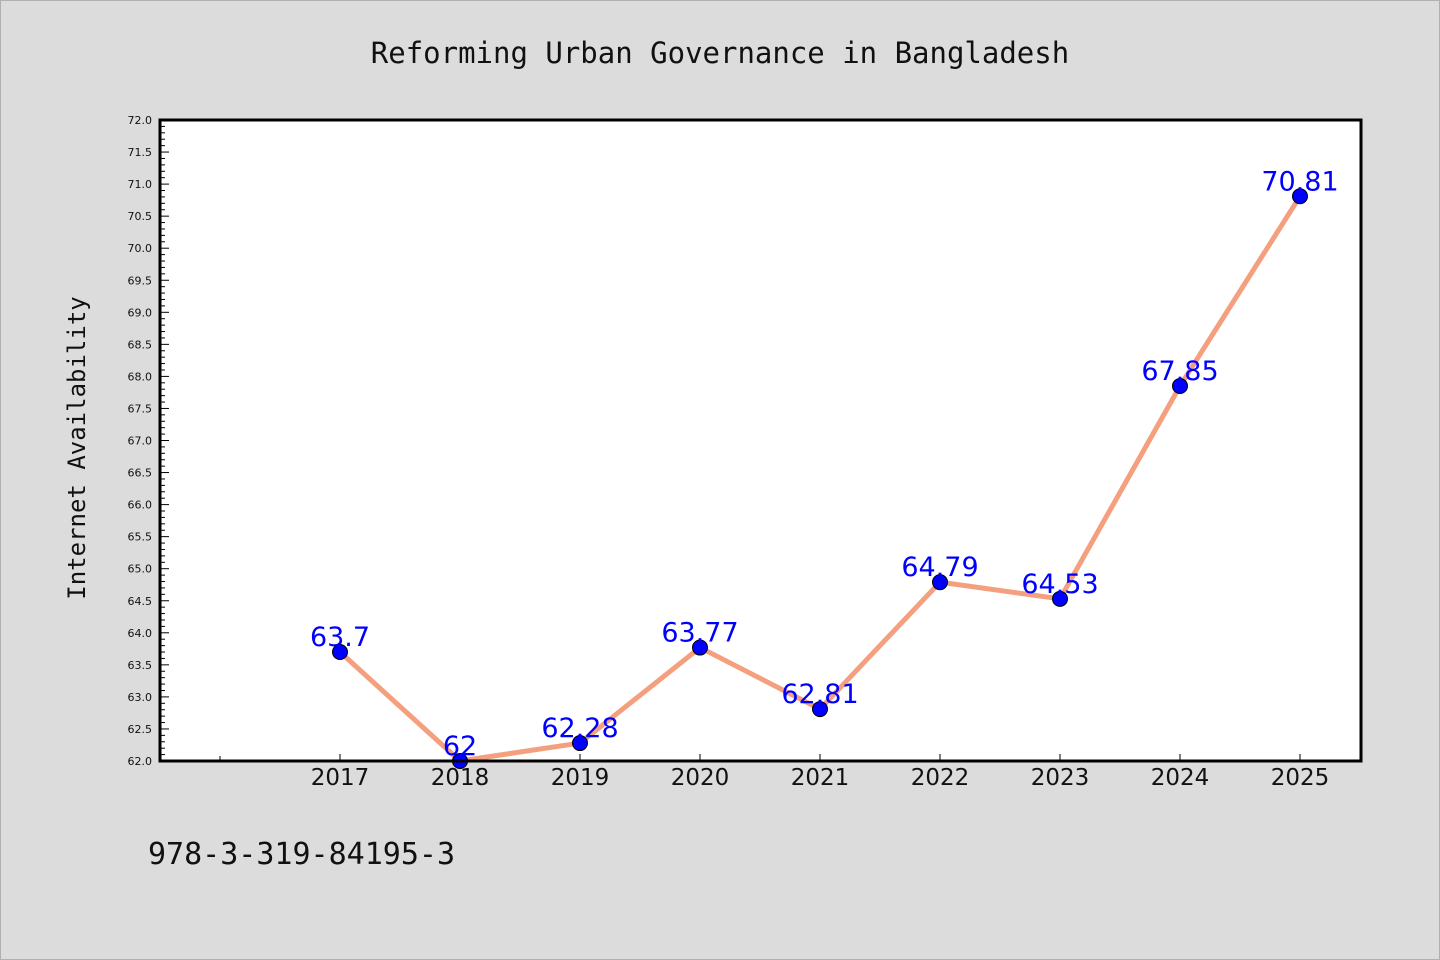  Describe the element at coordinates (301, 854) in the screenshot. I see `isbn-text: 978-3-319-84195-3` at that location.